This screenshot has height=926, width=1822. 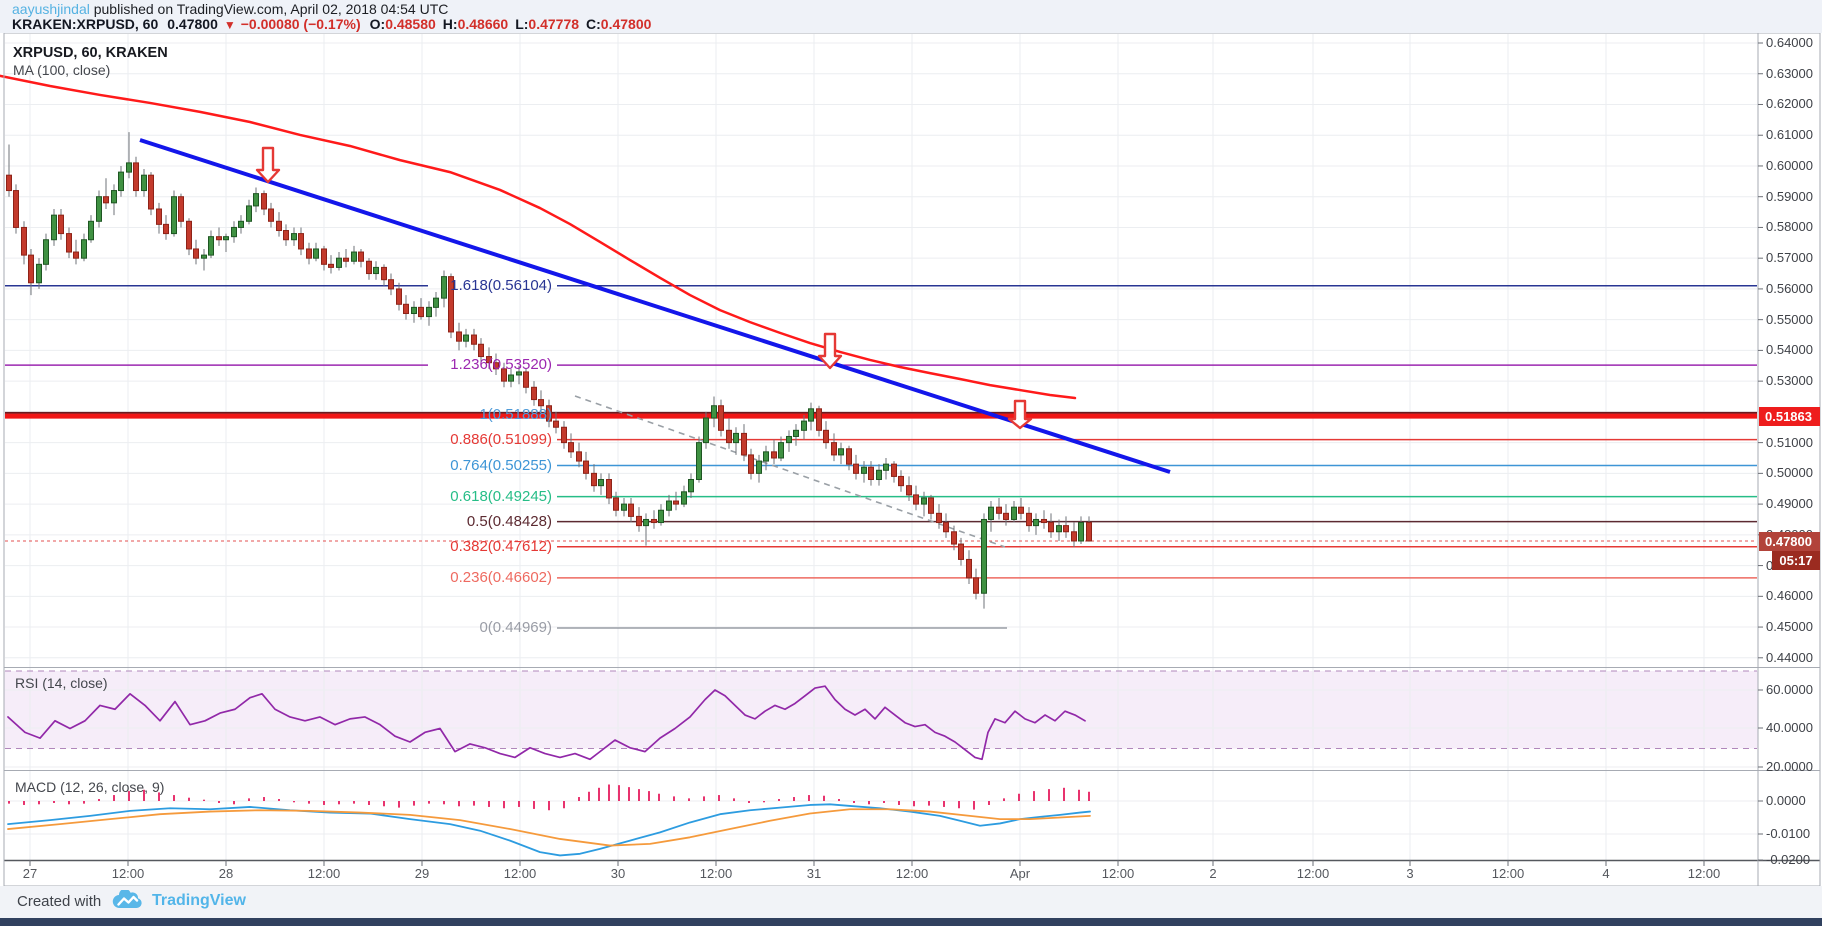 What do you see at coordinates (59, 901) in the screenshot?
I see `created-with-label: Created with` at bounding box center [59, 901].